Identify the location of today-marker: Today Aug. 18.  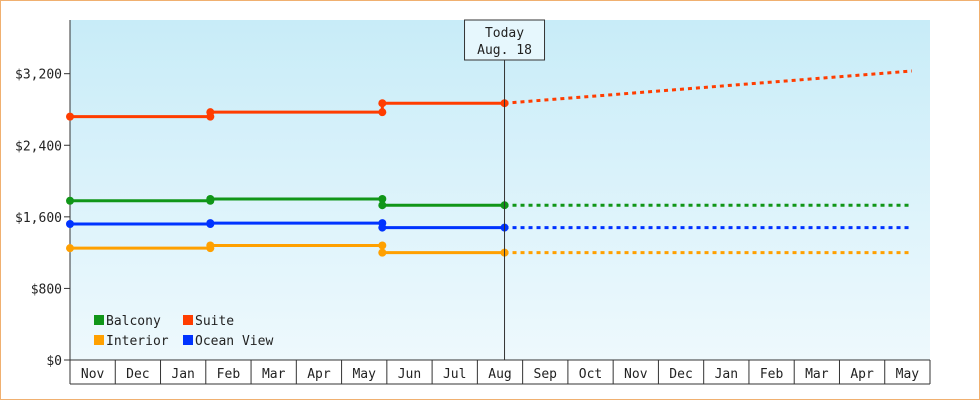
(505, 189).